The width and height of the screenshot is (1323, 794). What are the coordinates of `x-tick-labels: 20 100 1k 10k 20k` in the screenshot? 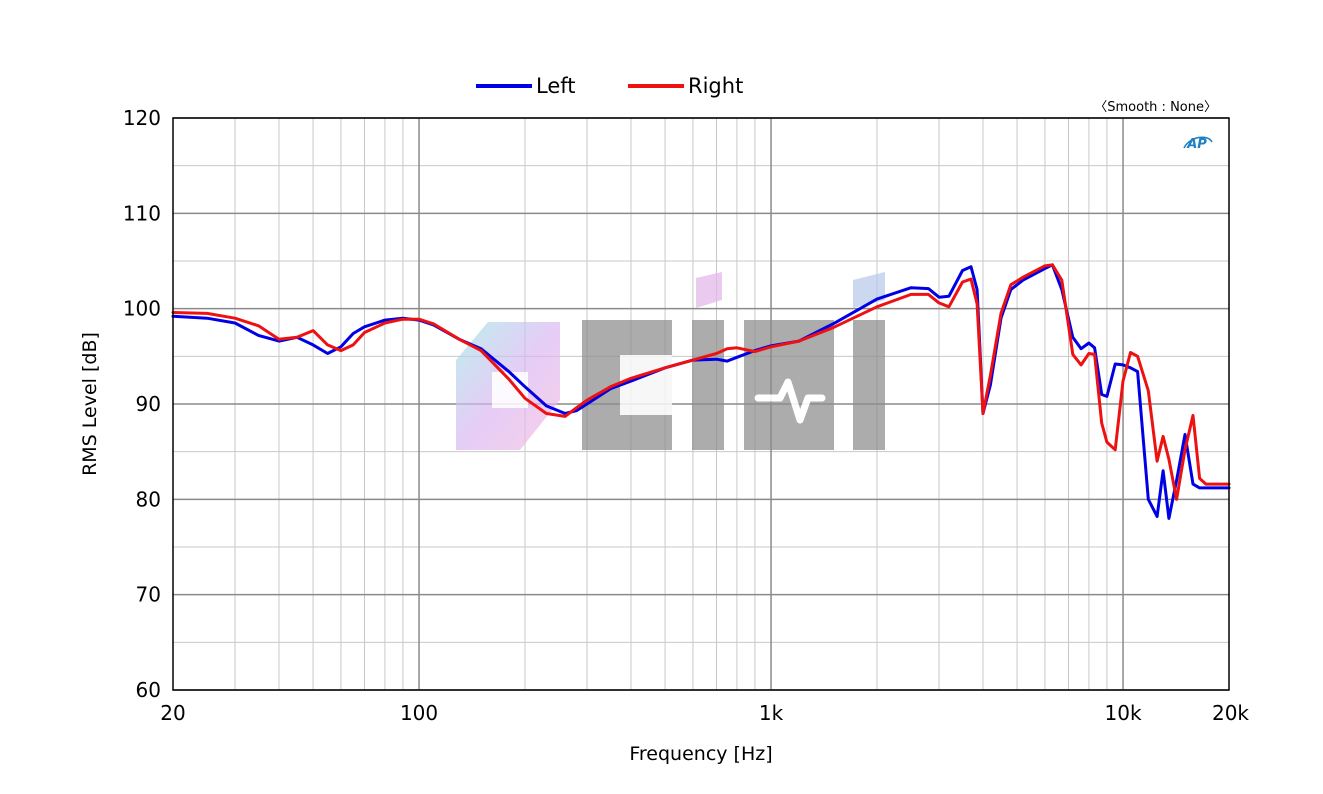 It's located at (704, 713).